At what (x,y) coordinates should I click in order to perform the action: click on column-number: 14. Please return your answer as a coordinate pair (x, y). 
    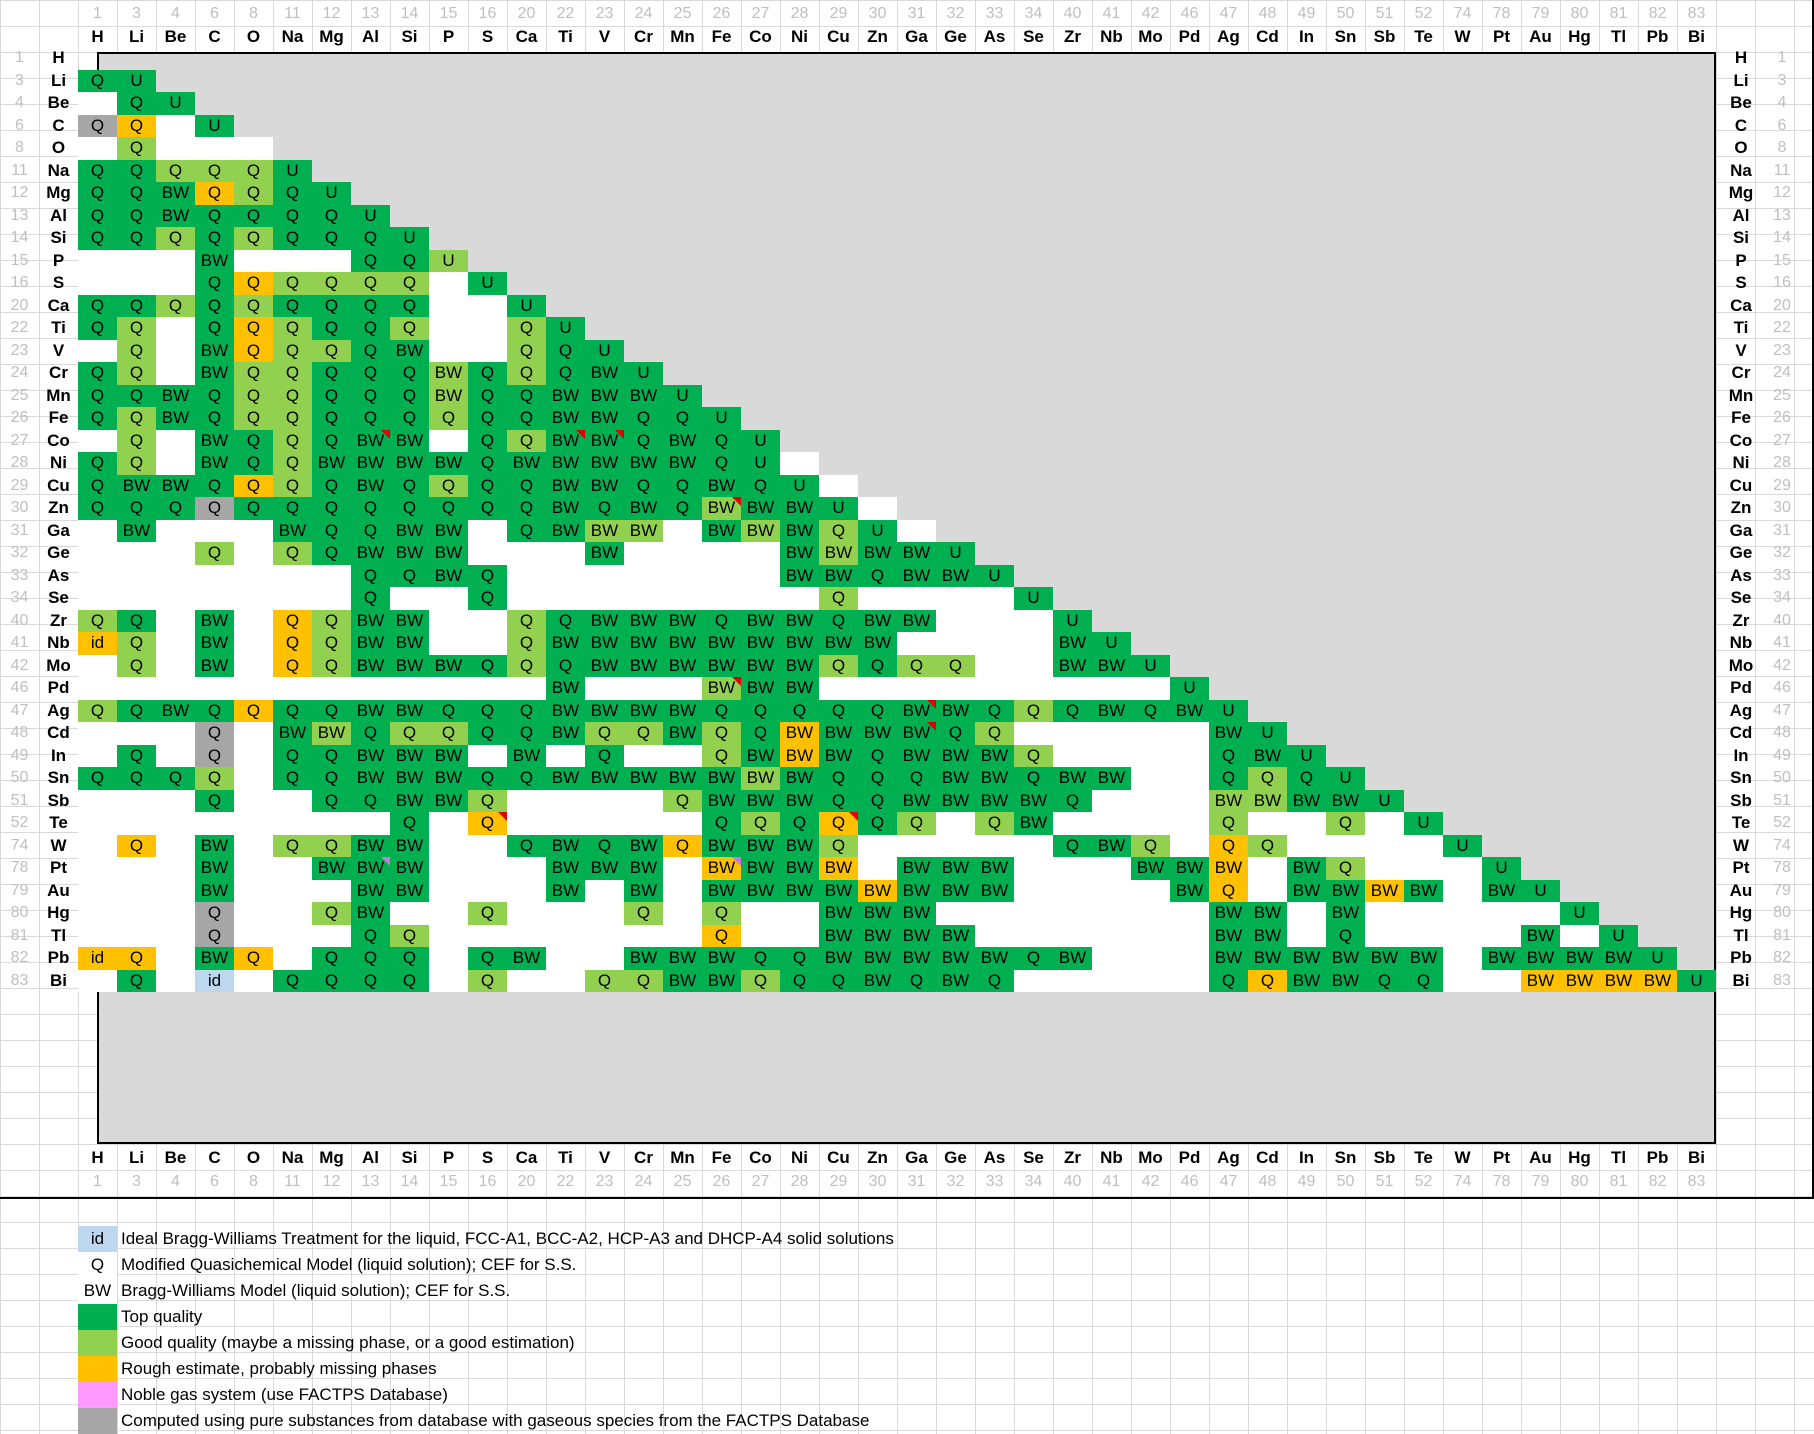
    Looking at the image, I should click on (409, 13).